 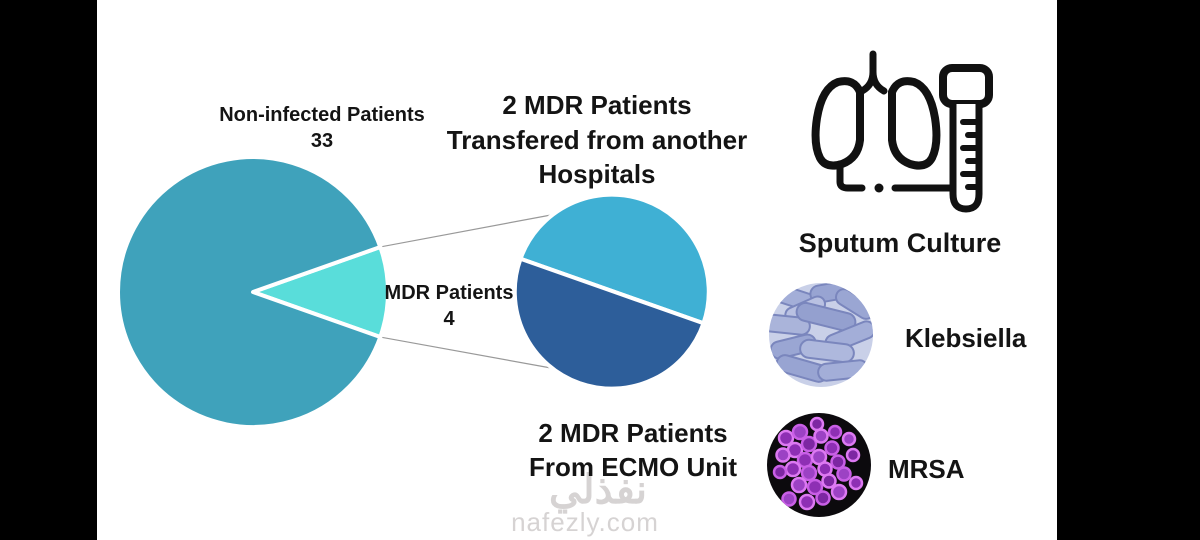 I want to click on explosion-leader-lines, so click(x=465, y=291).